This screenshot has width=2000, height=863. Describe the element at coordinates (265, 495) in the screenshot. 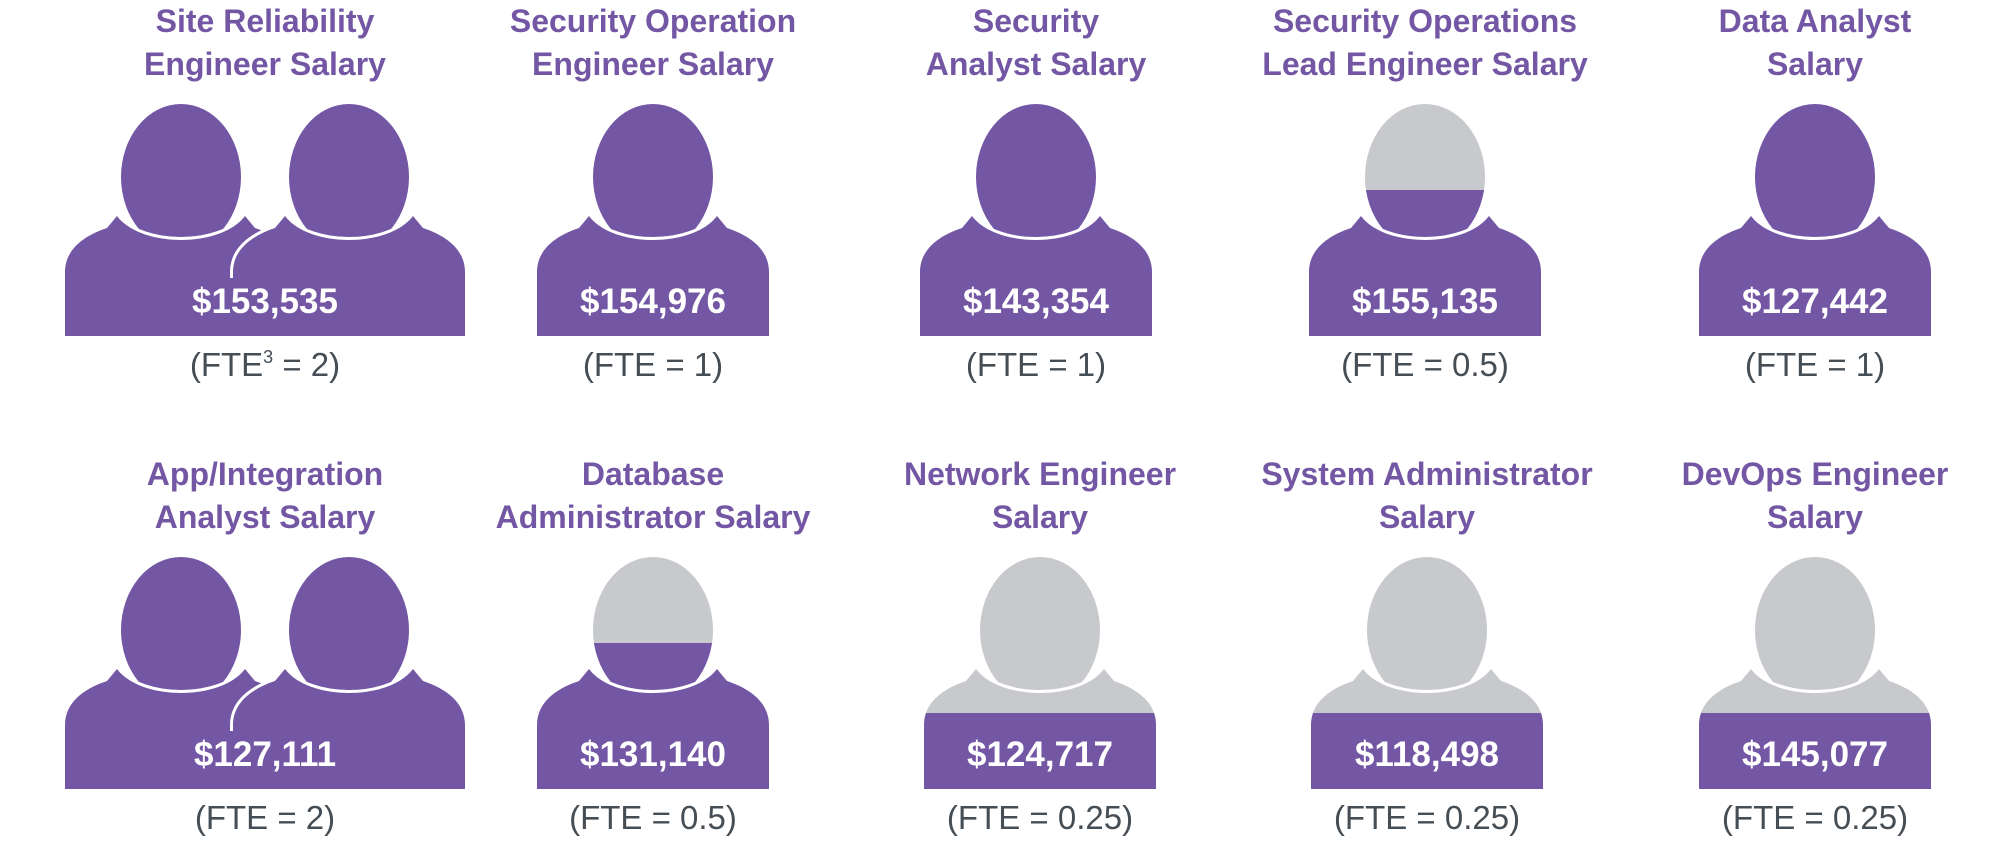

I see `role-title: App/Integration Analyst Salary` at that location.